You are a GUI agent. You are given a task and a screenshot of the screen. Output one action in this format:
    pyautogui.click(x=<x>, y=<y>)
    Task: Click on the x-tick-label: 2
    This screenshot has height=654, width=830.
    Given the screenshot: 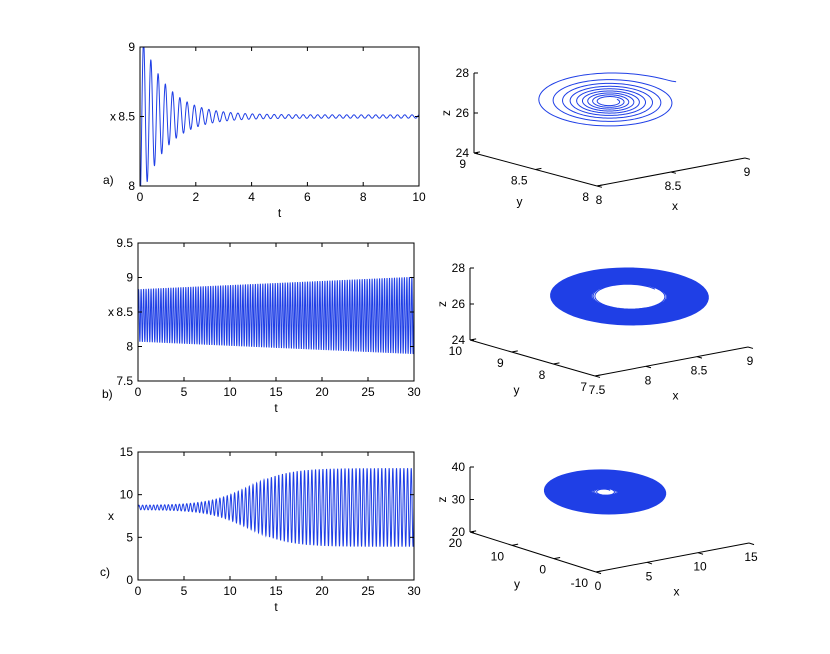 What is the action you would take?
    pyautogui.click(x=195, y=197)
    